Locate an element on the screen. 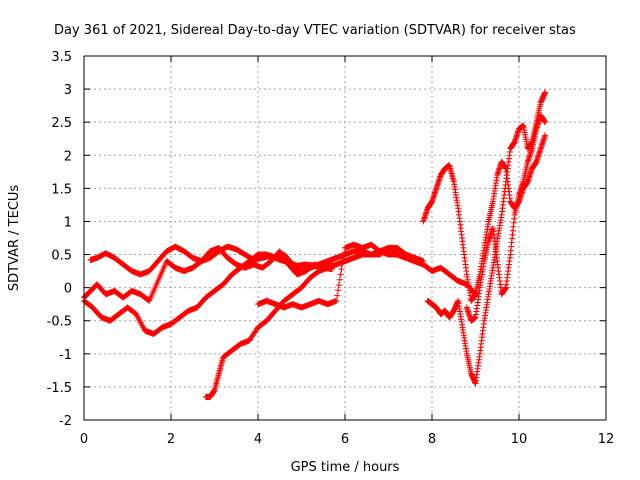  y-tick-label: 3.5 is located at coordinates (61, 57).